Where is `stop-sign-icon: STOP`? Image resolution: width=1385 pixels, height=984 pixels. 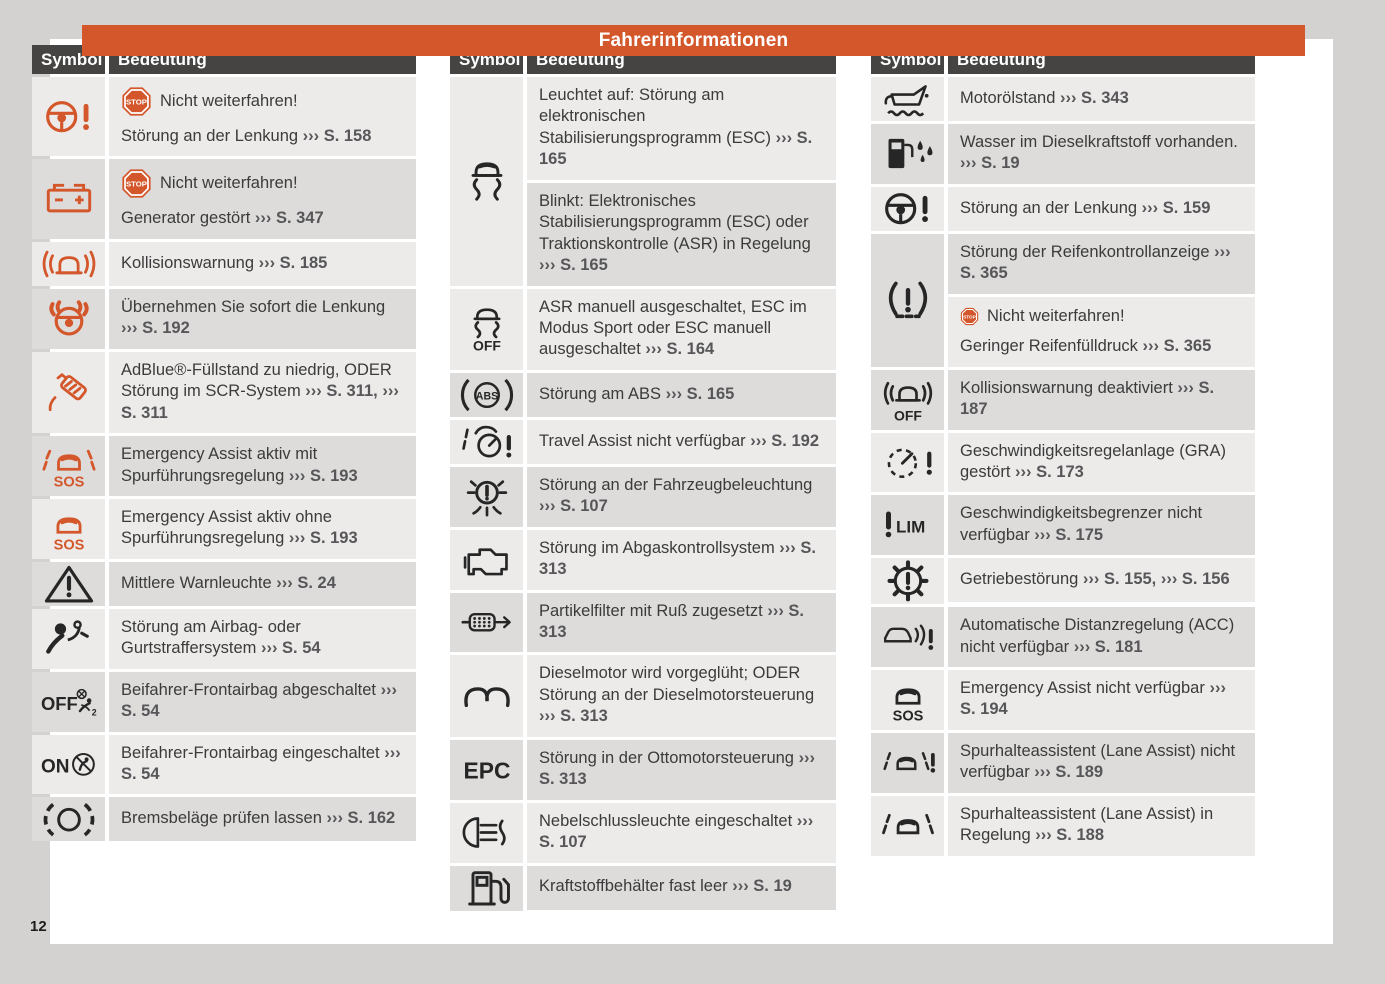 stop-sign-icon: STOP is located at coordinates (136, 101).